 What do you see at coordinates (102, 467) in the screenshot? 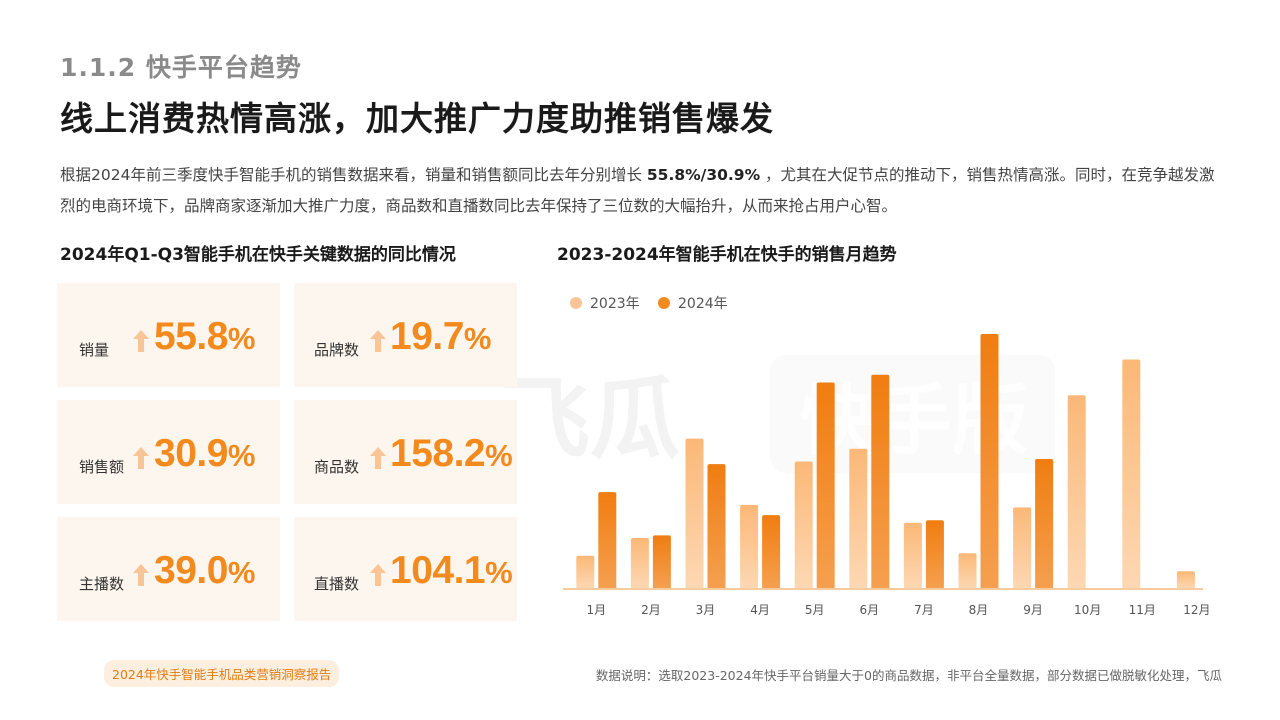
I see `kpi-label: 销售额` at bounding box center [102, 467].